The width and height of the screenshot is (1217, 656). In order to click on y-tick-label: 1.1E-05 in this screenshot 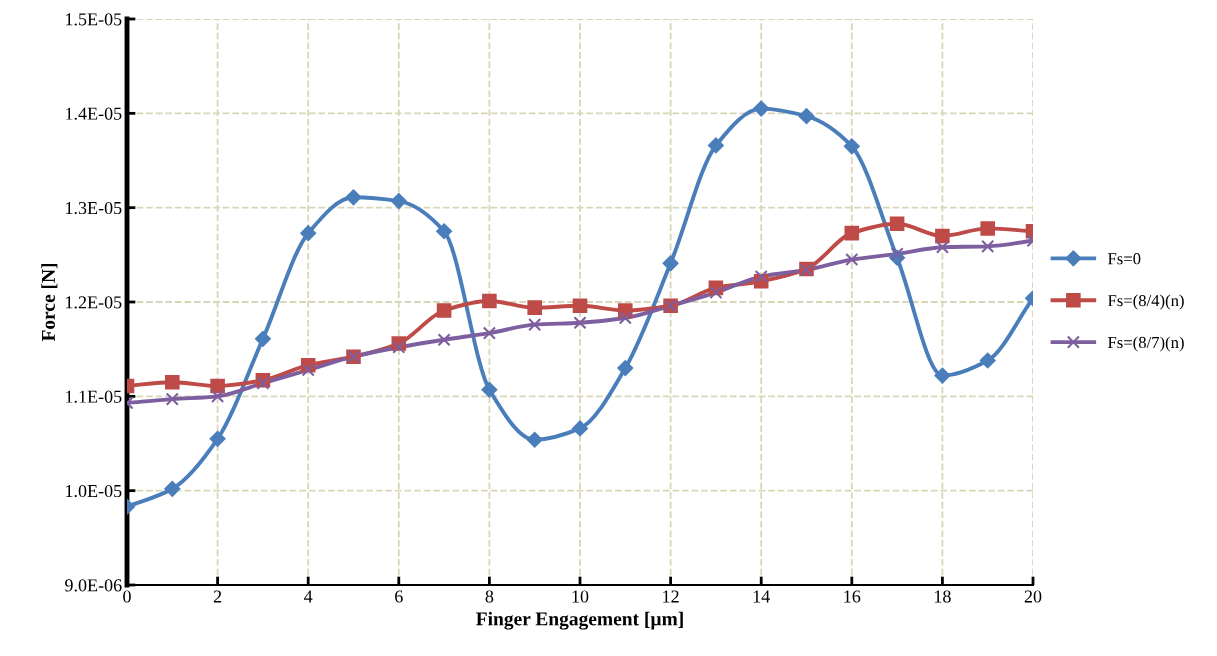, I will do `click(94, 396)`.